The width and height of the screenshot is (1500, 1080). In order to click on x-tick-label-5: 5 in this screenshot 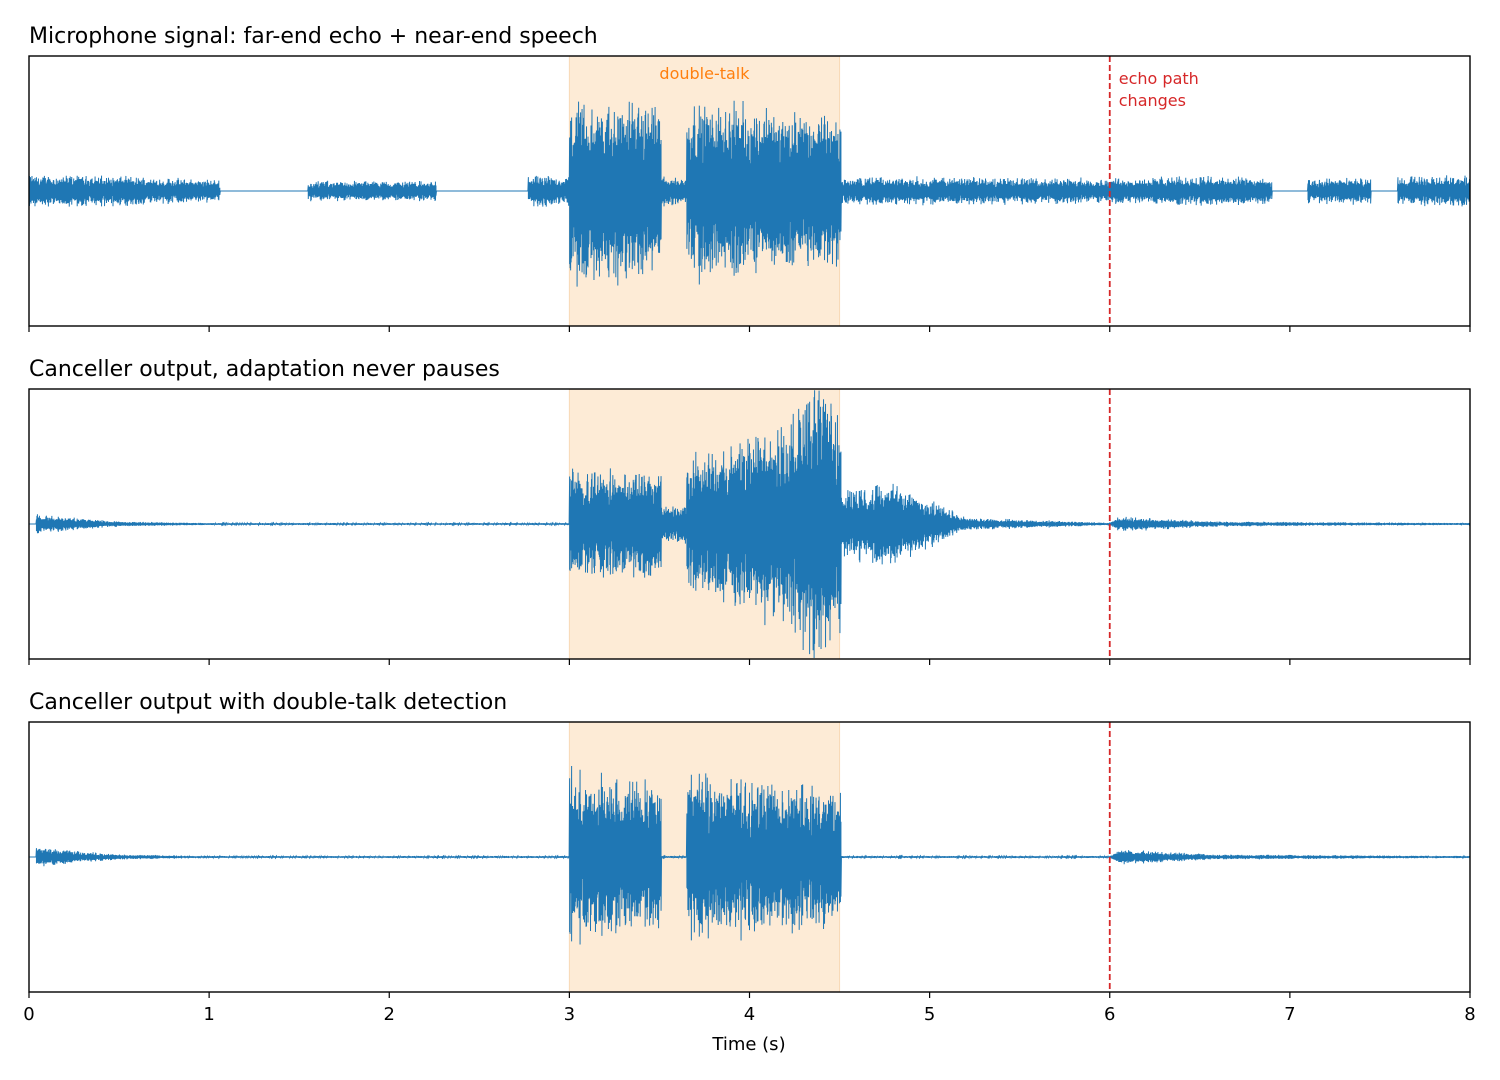, I will do `click(929, 1014)`.